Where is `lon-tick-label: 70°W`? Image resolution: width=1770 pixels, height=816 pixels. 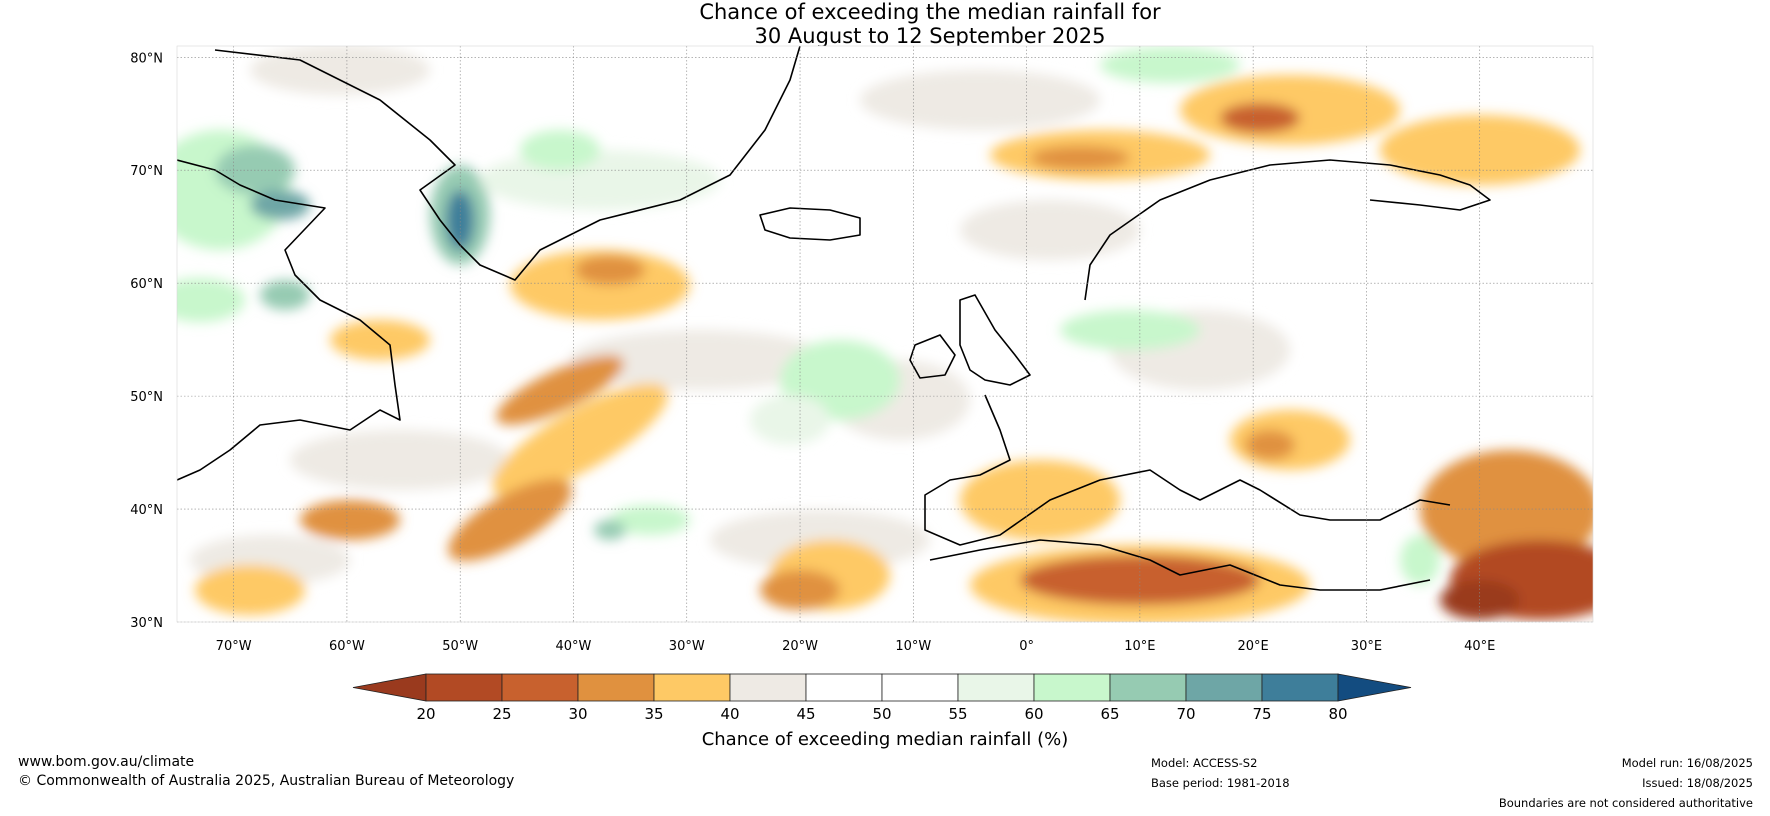
lon-tick-label: 70°W is located at coordinates (234, 646).